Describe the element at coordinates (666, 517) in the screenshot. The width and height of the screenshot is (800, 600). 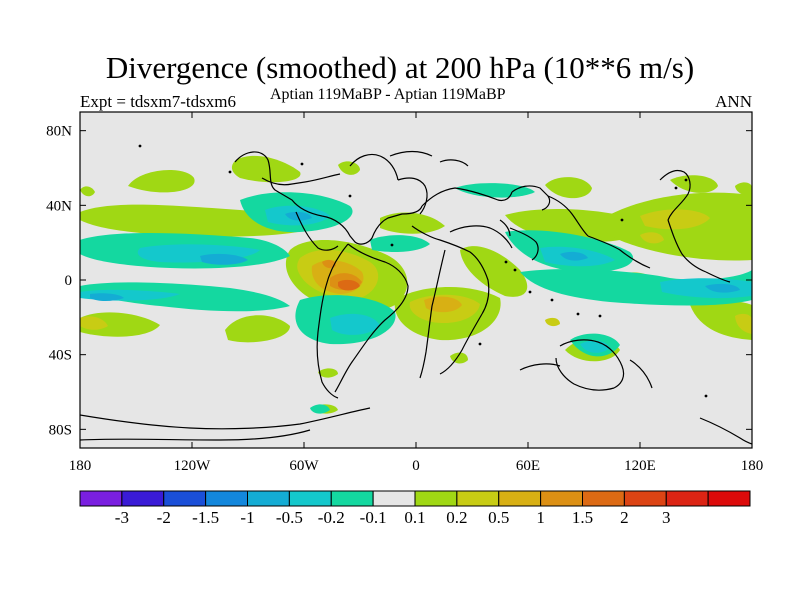
I see `colorbar-label: 3` at that location.